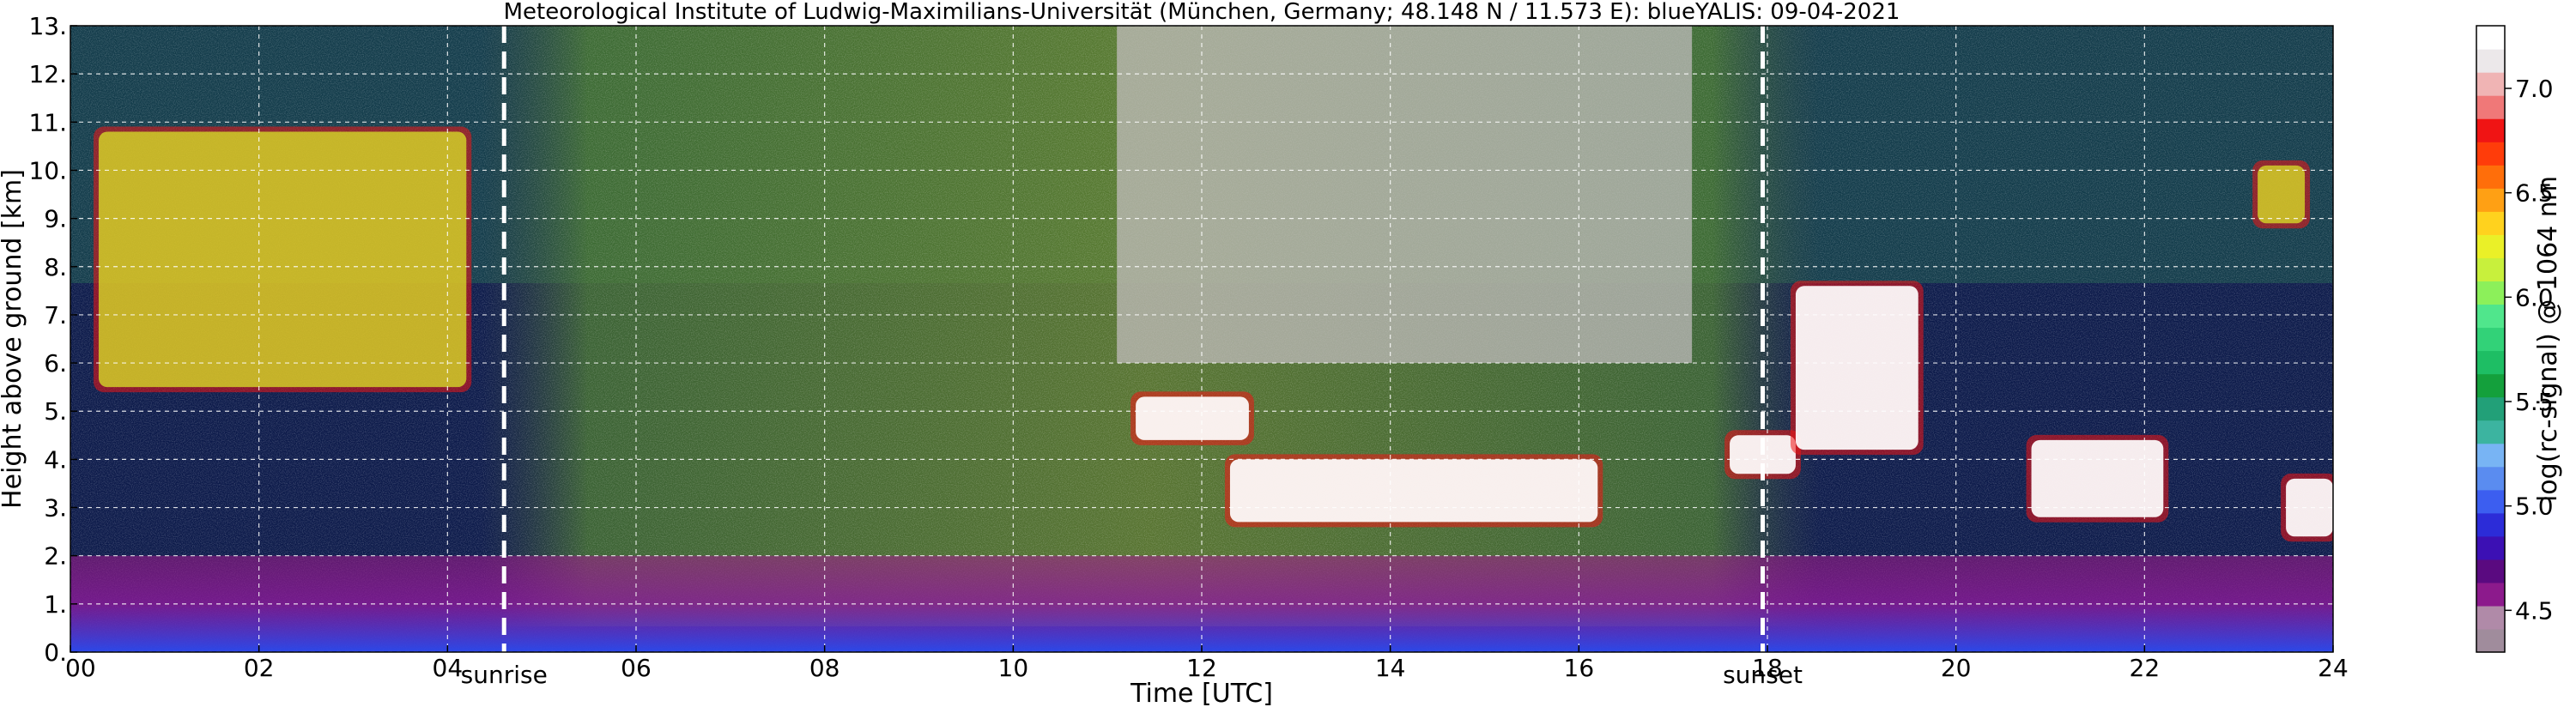  What do you see at coordinates (1013, 668) in the screenshot?
I see `x-tick-label: 10` at bounding box center [1013, 668].